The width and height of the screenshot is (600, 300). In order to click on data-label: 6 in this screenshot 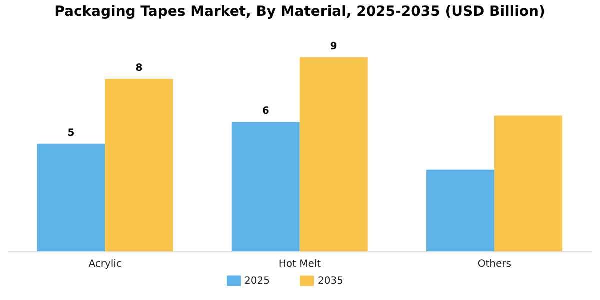, I will do `click(266, 112)`.